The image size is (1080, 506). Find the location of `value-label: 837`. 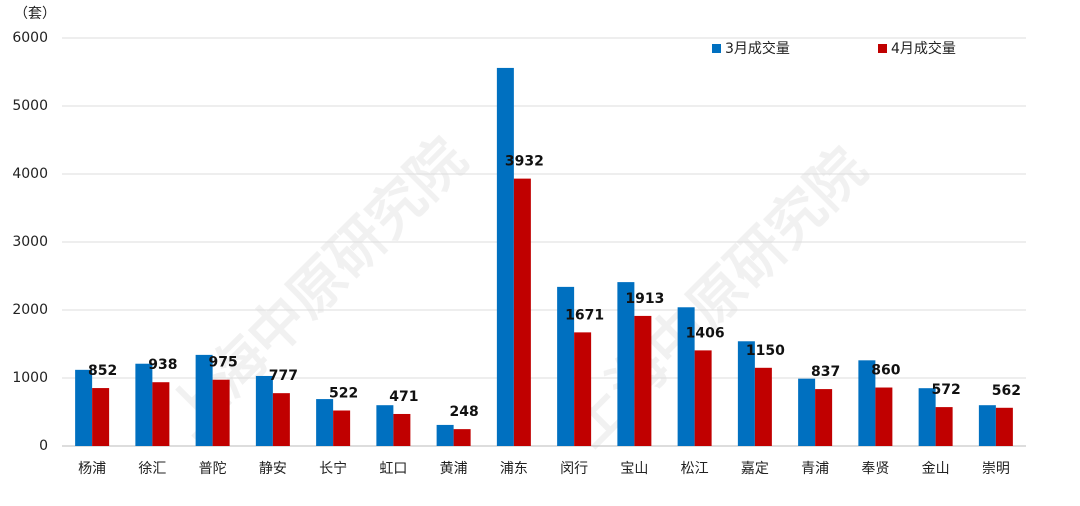

value-label: 837 is located at coordinates (825, 372).